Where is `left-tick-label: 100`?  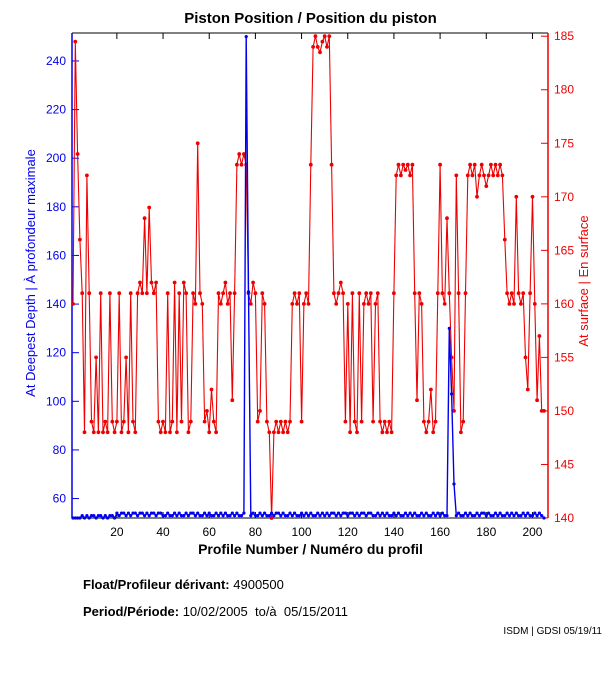
left-tick-label: 100 is located at coordinates (56, 401).